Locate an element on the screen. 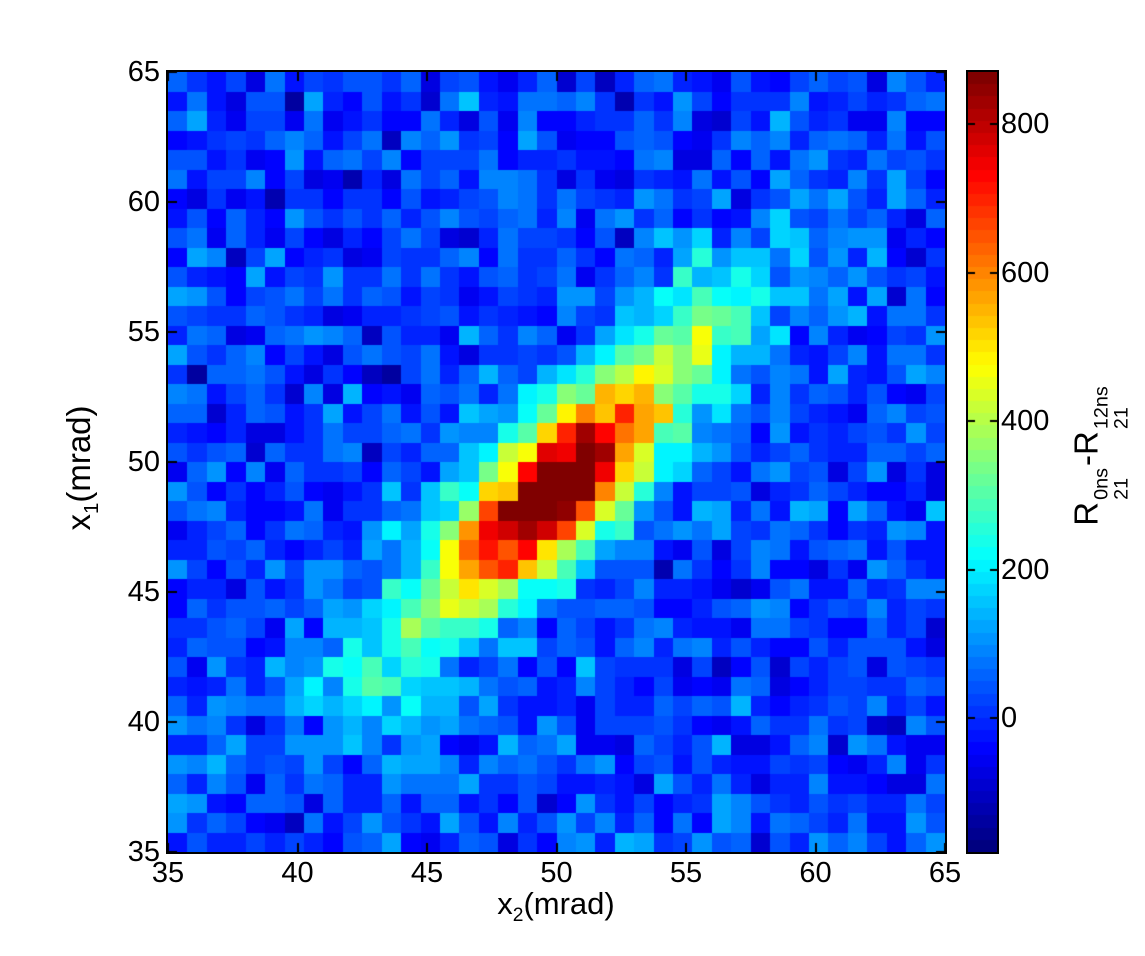 The image size is (1145, 956). colorbar-tick-label: 200 is located at coordinates (1025, 569).